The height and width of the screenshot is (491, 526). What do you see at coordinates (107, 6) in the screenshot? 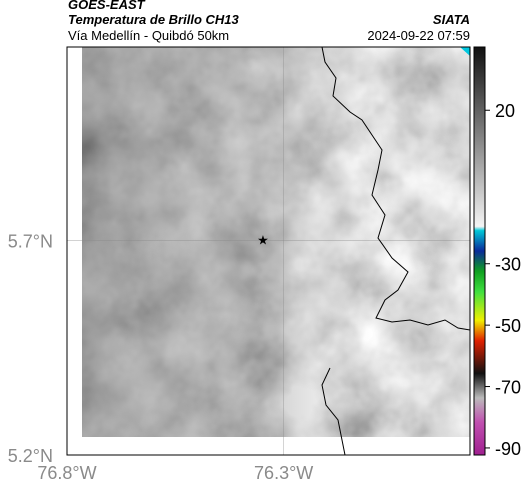
I see `source: GOES-EAST` at bounding box center [107, 6].